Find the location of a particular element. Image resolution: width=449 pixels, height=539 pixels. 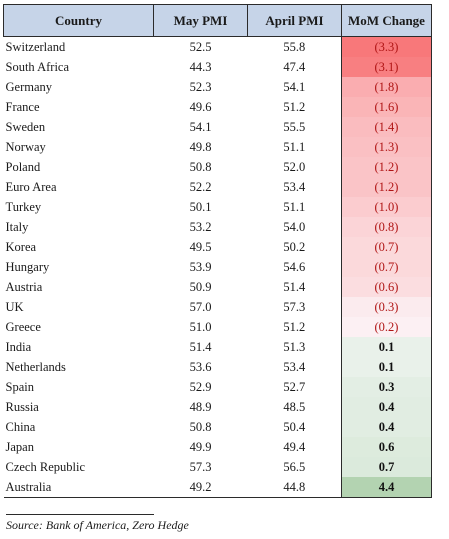

country-cell: Australia is located at coordinates (78, 487).